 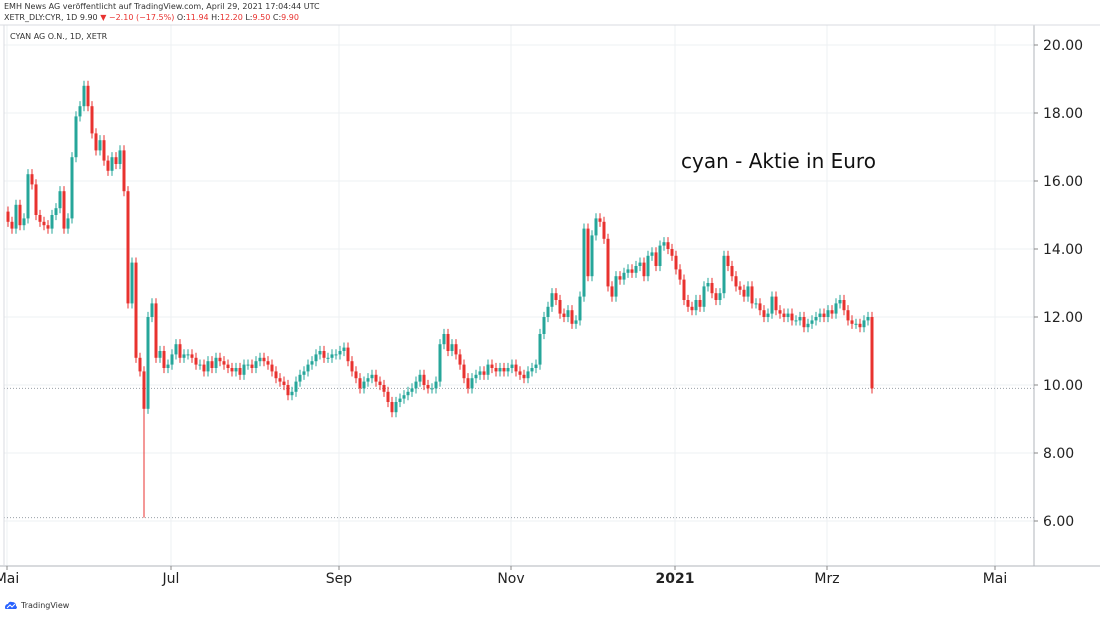 What do you see at coordinates (11, 605) in the screenshot?
I see `cloud-logo-icon` at bounding box center [11, 605].